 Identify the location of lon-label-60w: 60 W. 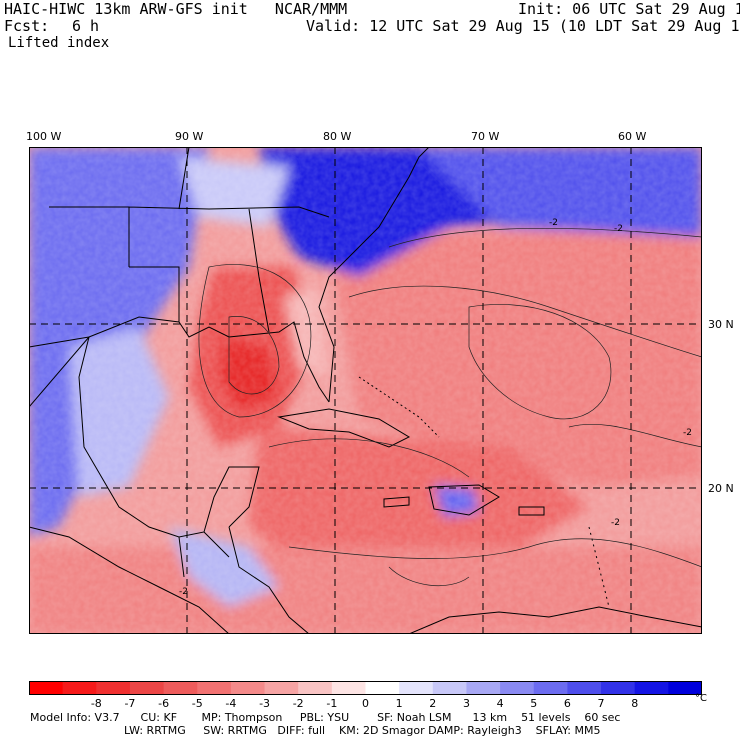
(632, 136).